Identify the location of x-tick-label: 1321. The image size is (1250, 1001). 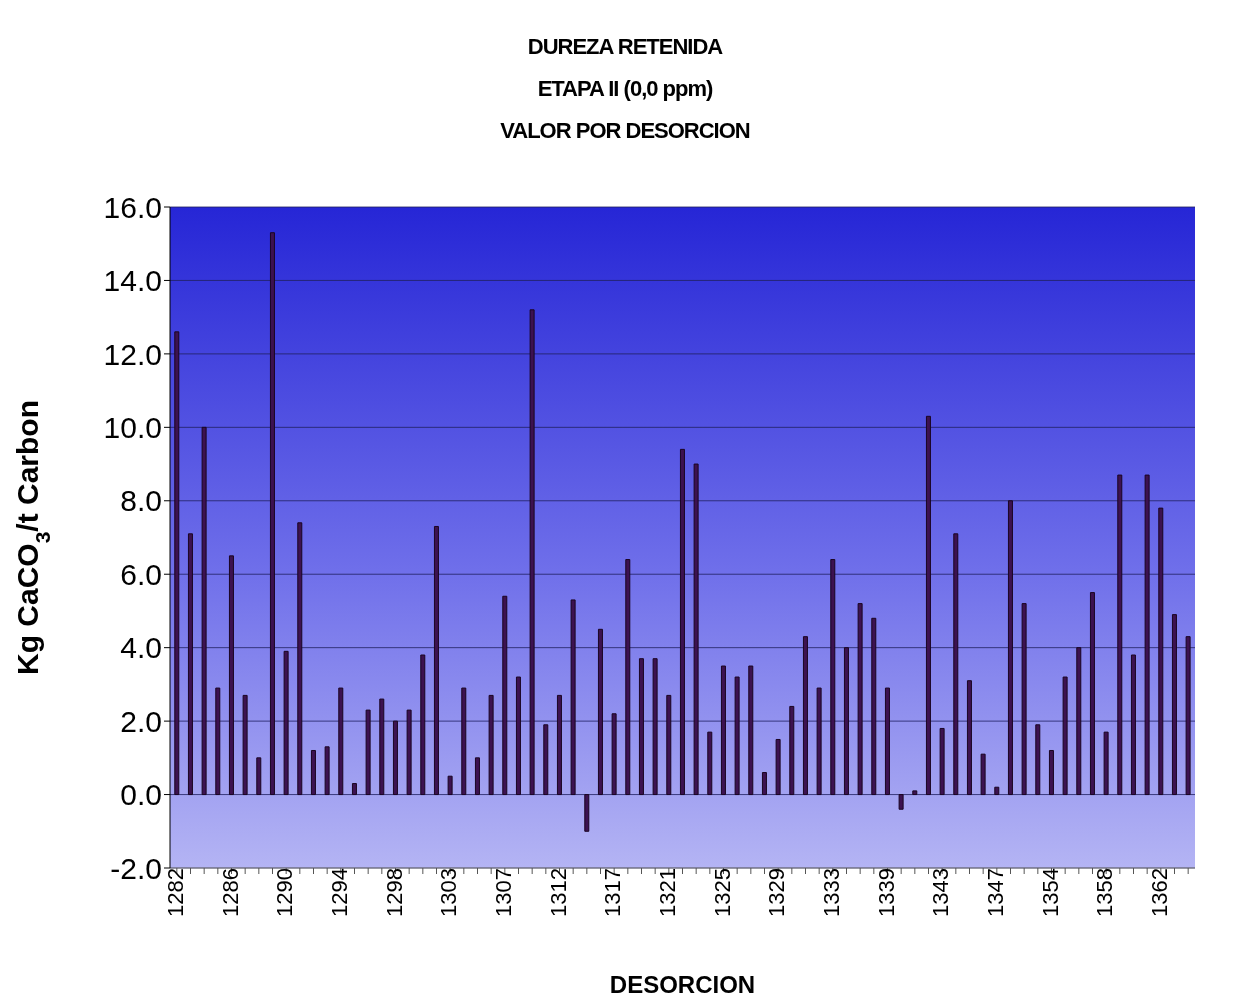
(667, 892).